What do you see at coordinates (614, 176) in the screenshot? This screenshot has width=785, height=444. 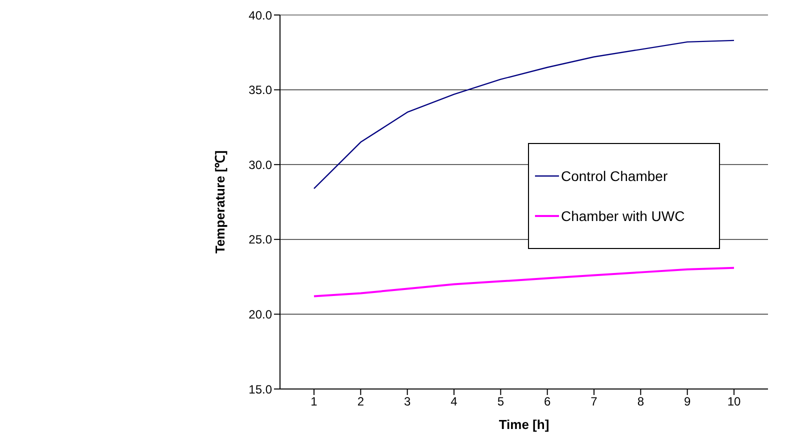 I see `legend-label: Control Chamber` at bounding box center [614, 176].